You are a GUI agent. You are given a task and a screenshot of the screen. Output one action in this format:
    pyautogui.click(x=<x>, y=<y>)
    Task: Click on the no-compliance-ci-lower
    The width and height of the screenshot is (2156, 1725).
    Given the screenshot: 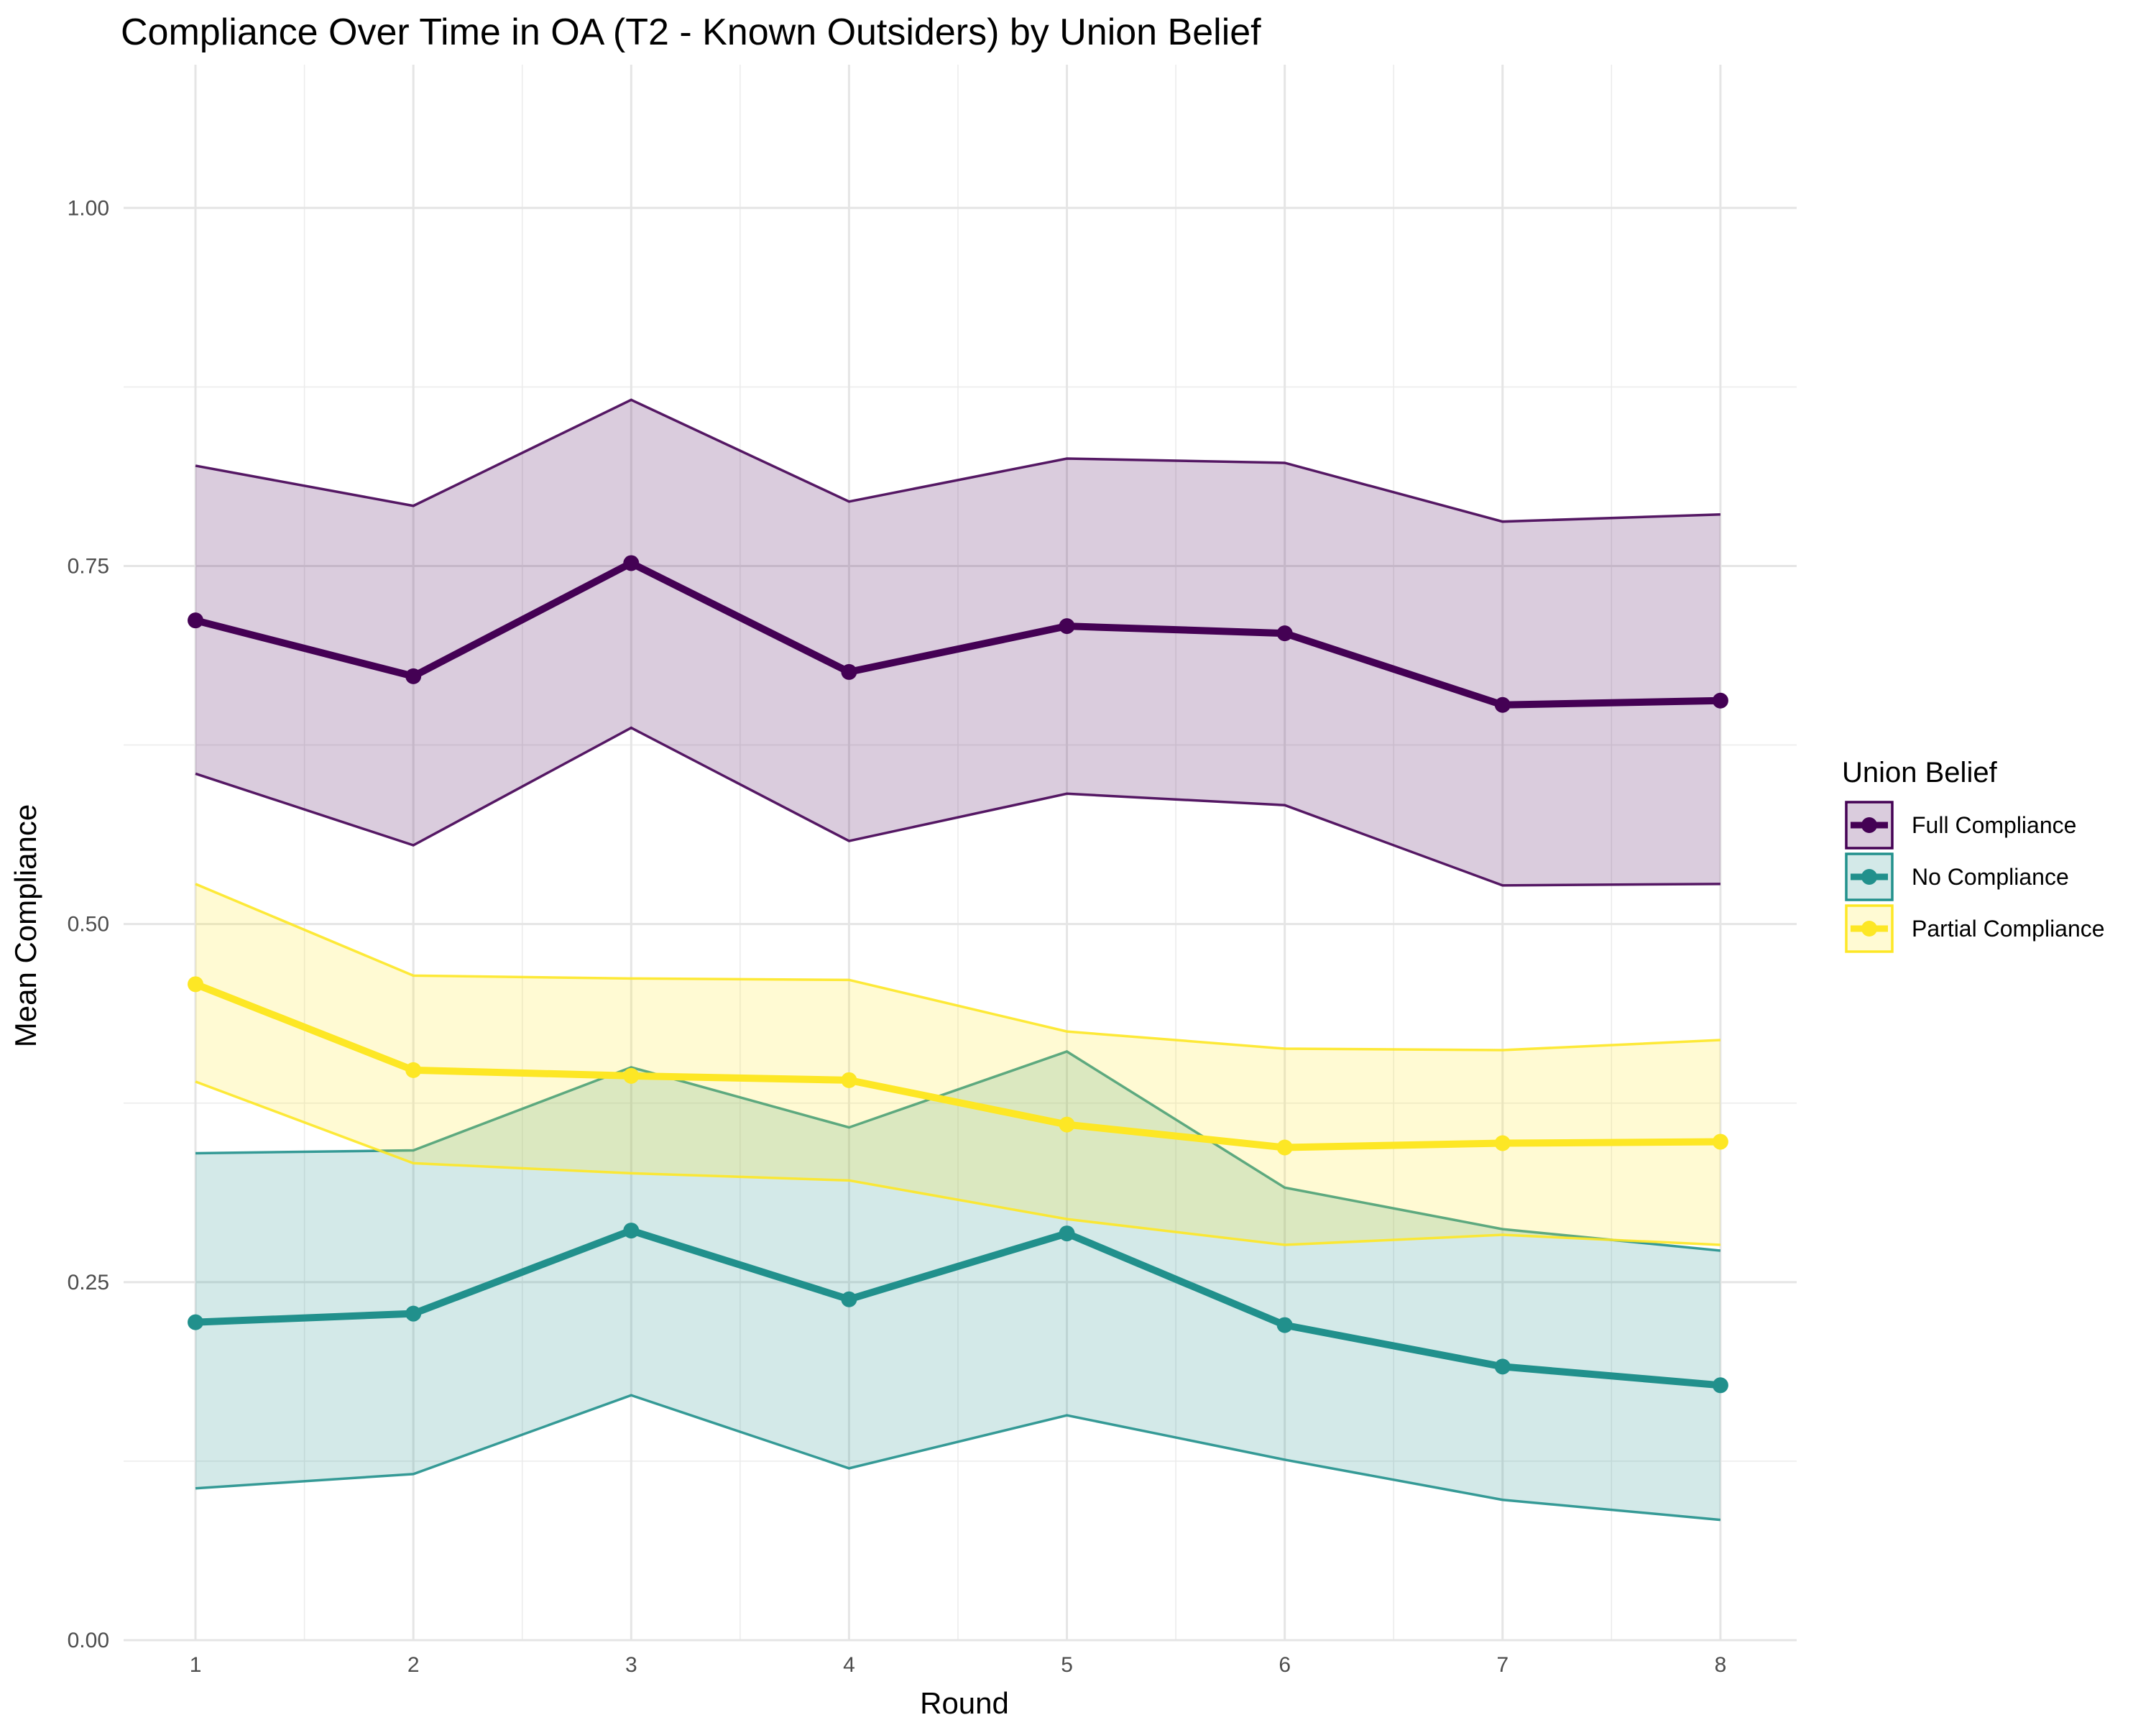 What is the action you would take?
    pyautogui.click(x=958, y=1458)
    